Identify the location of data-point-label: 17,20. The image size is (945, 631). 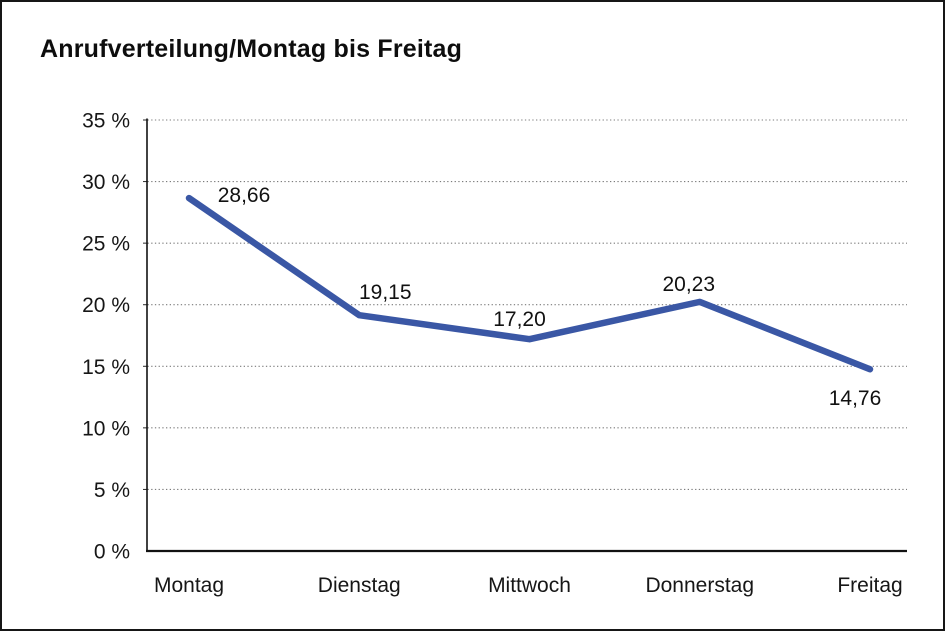
(519, 319).